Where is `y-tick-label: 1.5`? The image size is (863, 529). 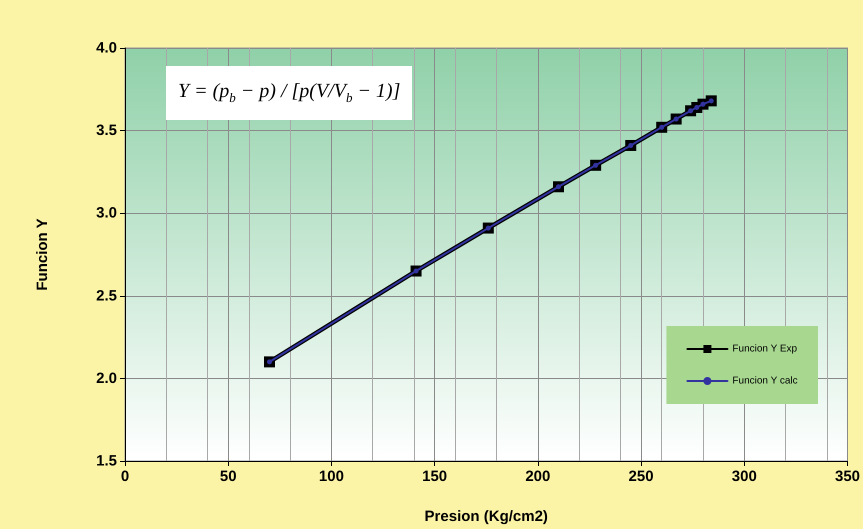 y-tick-label: 1.5 is located at coordinates (106, 461).